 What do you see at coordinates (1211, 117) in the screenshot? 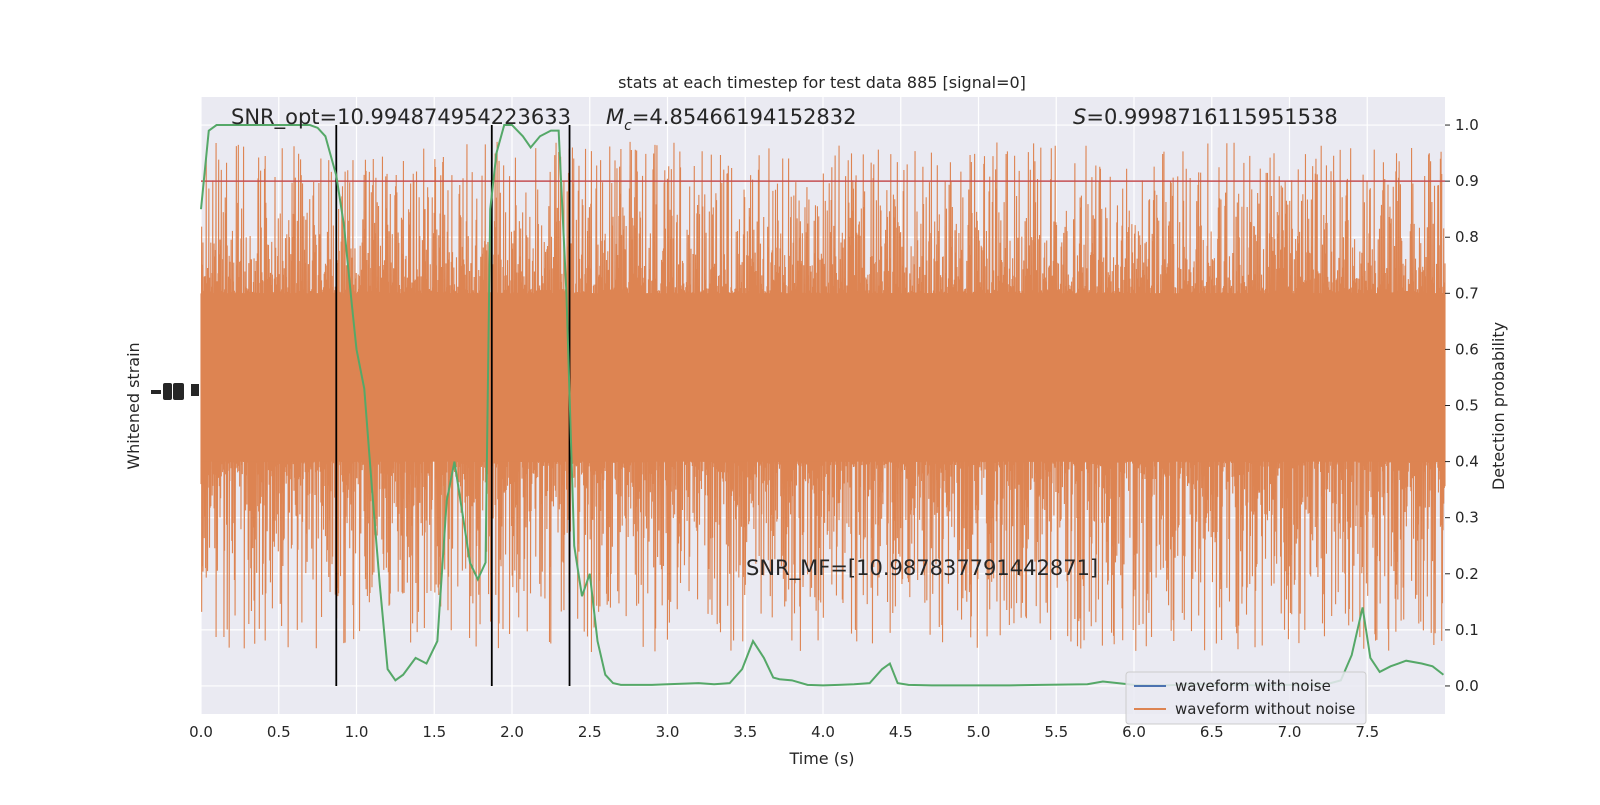
I see `s-value: =0.9998716115951538` at bounding box center [1211, 117].